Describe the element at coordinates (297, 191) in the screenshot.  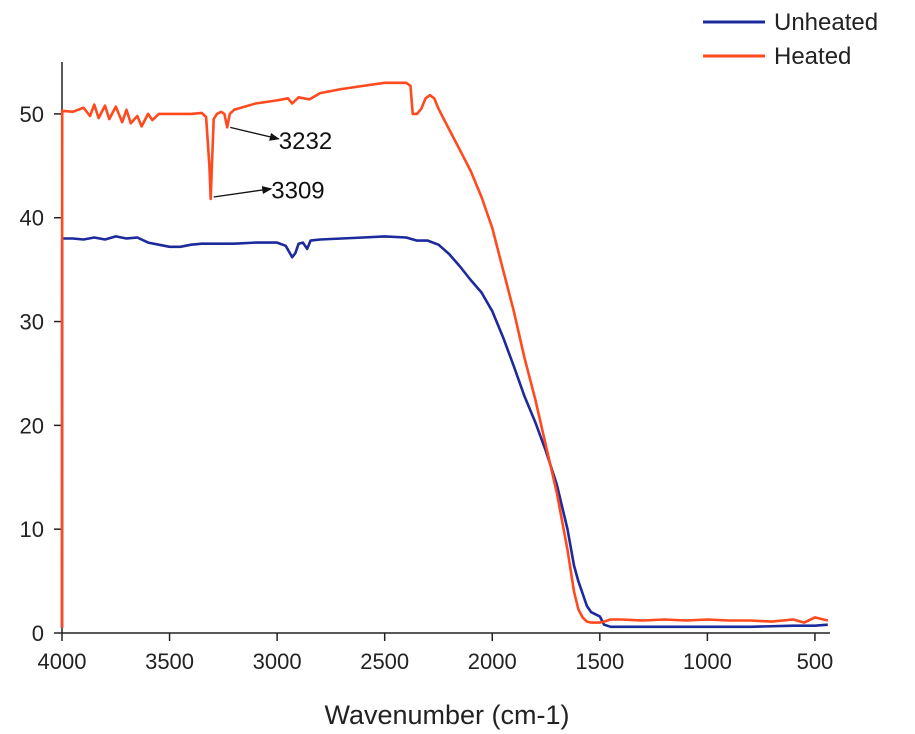
I see `annotation-label-3309: 3309` at that location.